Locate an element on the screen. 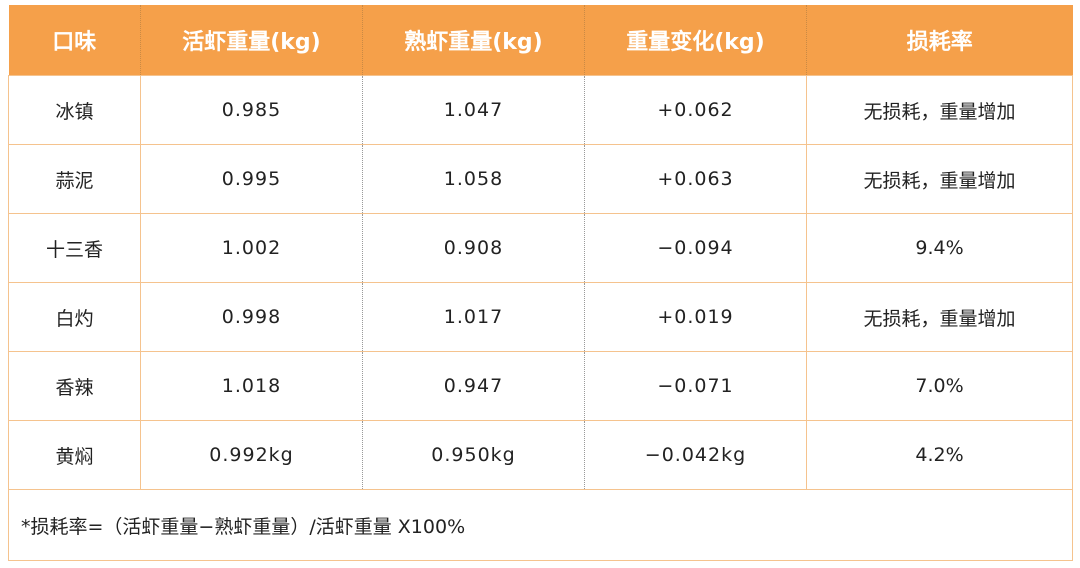  table-row: 十三香 1.002 0.908 −0.094 9.4% is located at coordinates (540, 248).